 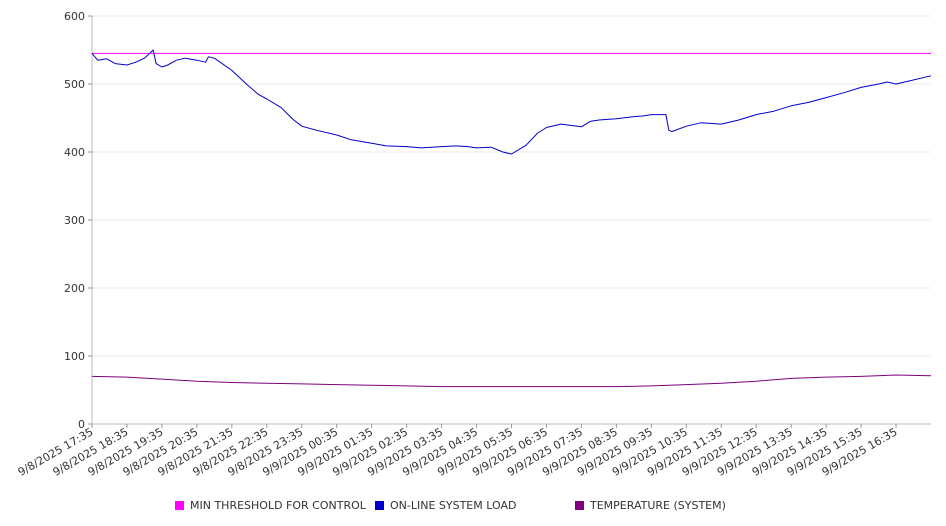 What do you see at coordinates (74, 220) in the screenshot?
I see `y-tick-label: 300` at bounding box center [74, 220].